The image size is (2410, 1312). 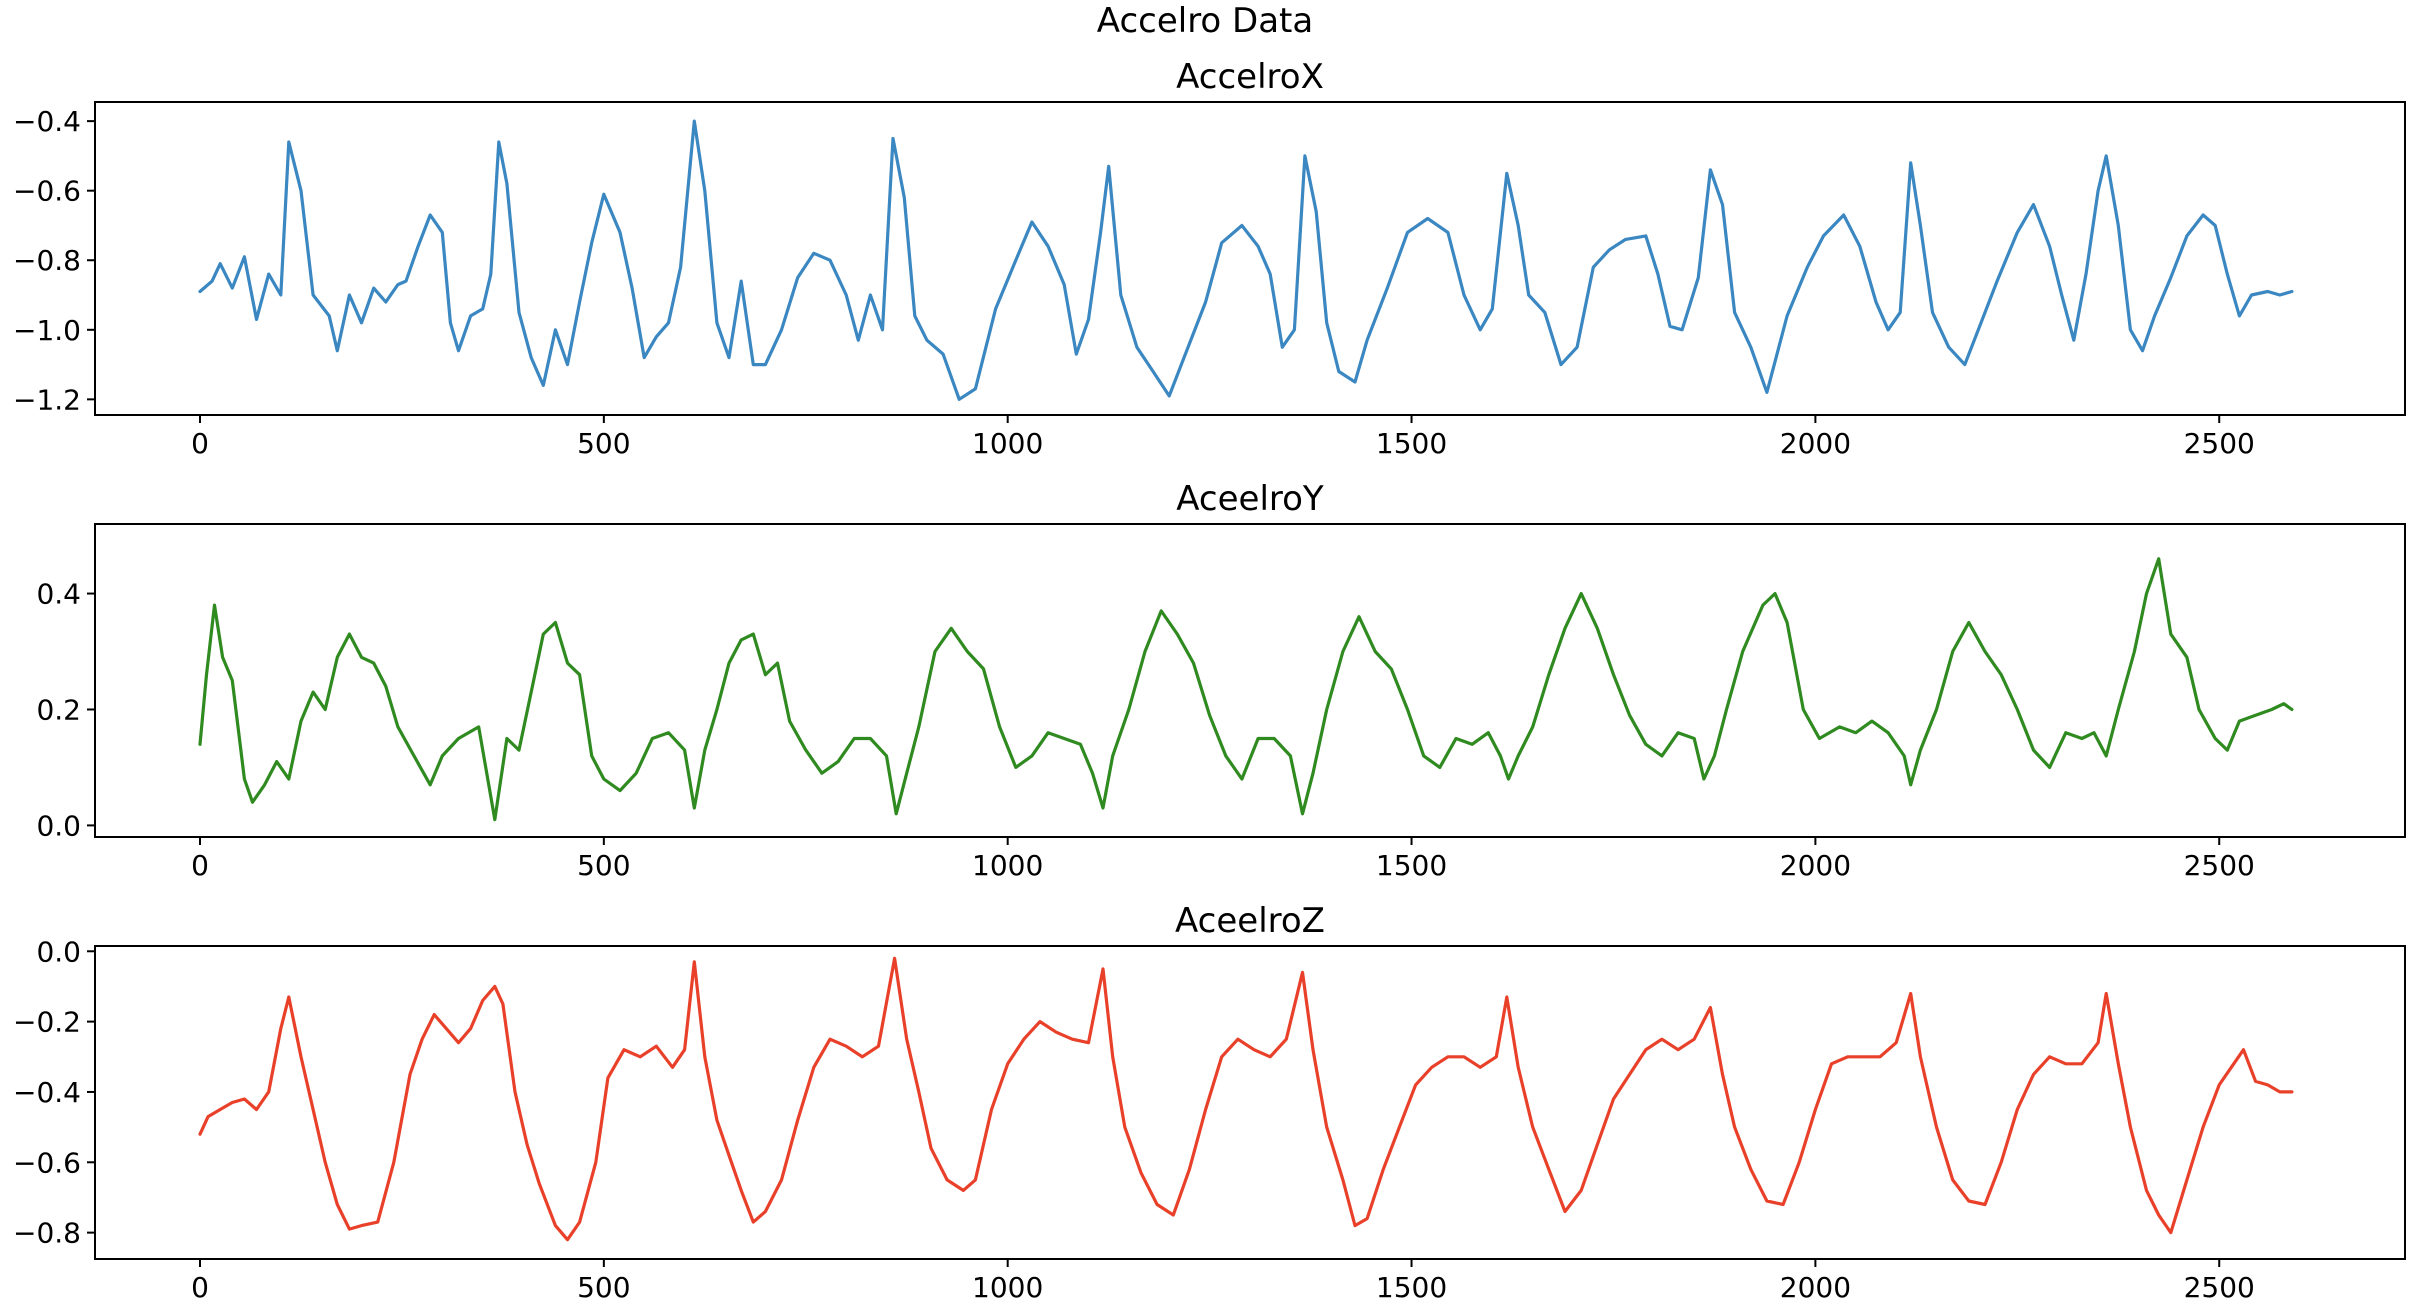 I want to click on figure-title: Accelro Data, so click(x=1205, y=21).